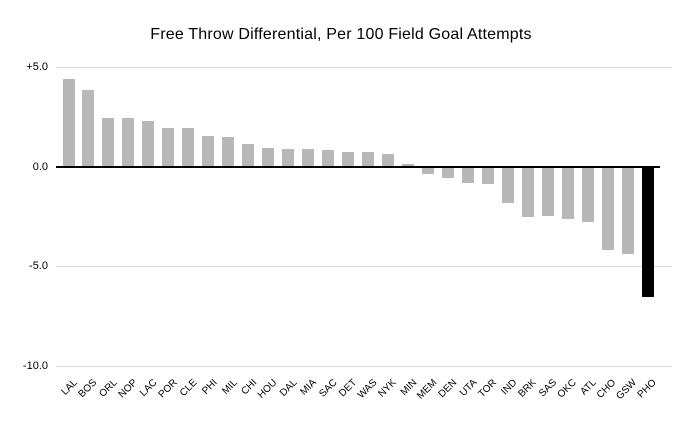  What do you see at coordinates (627, 211) in the screenshot?
I see `bar-GSW` at bounding box center [627, 211].